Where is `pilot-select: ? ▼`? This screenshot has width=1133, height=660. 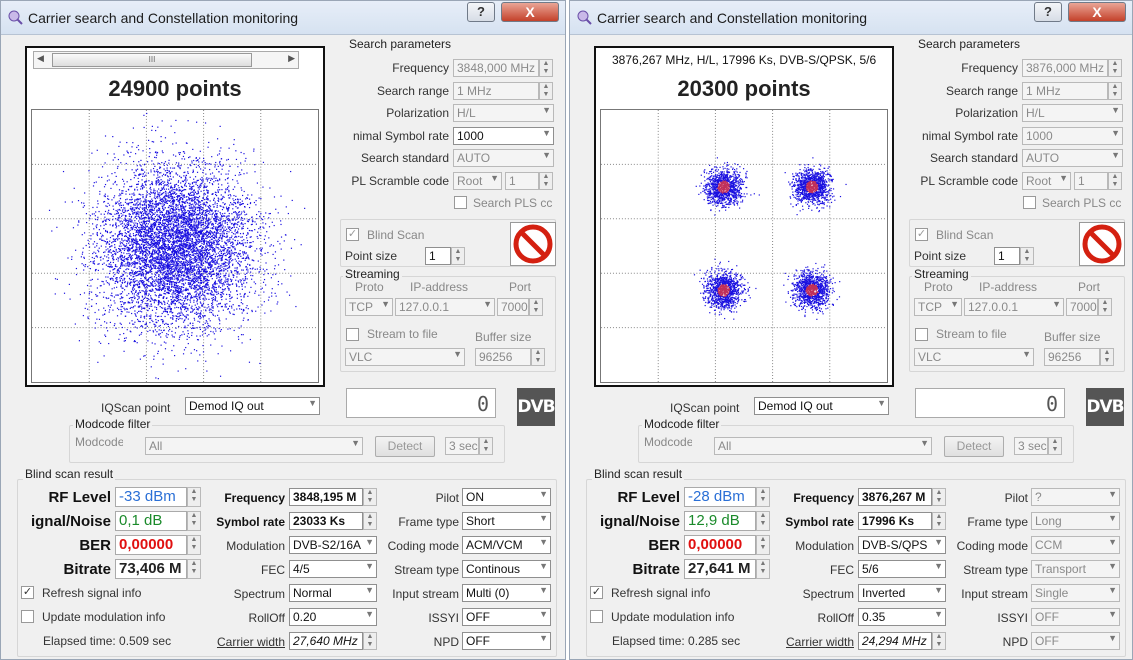 pilot-select: ? ▼ is located at coordinates (1075, 497).